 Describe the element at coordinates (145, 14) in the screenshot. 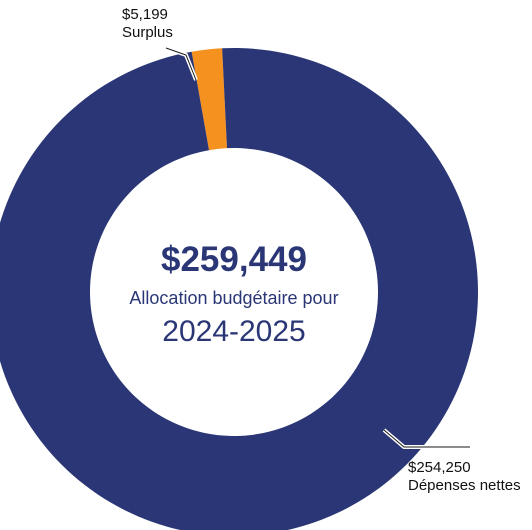

I see `label-surplus-value: $5,199` at that location.